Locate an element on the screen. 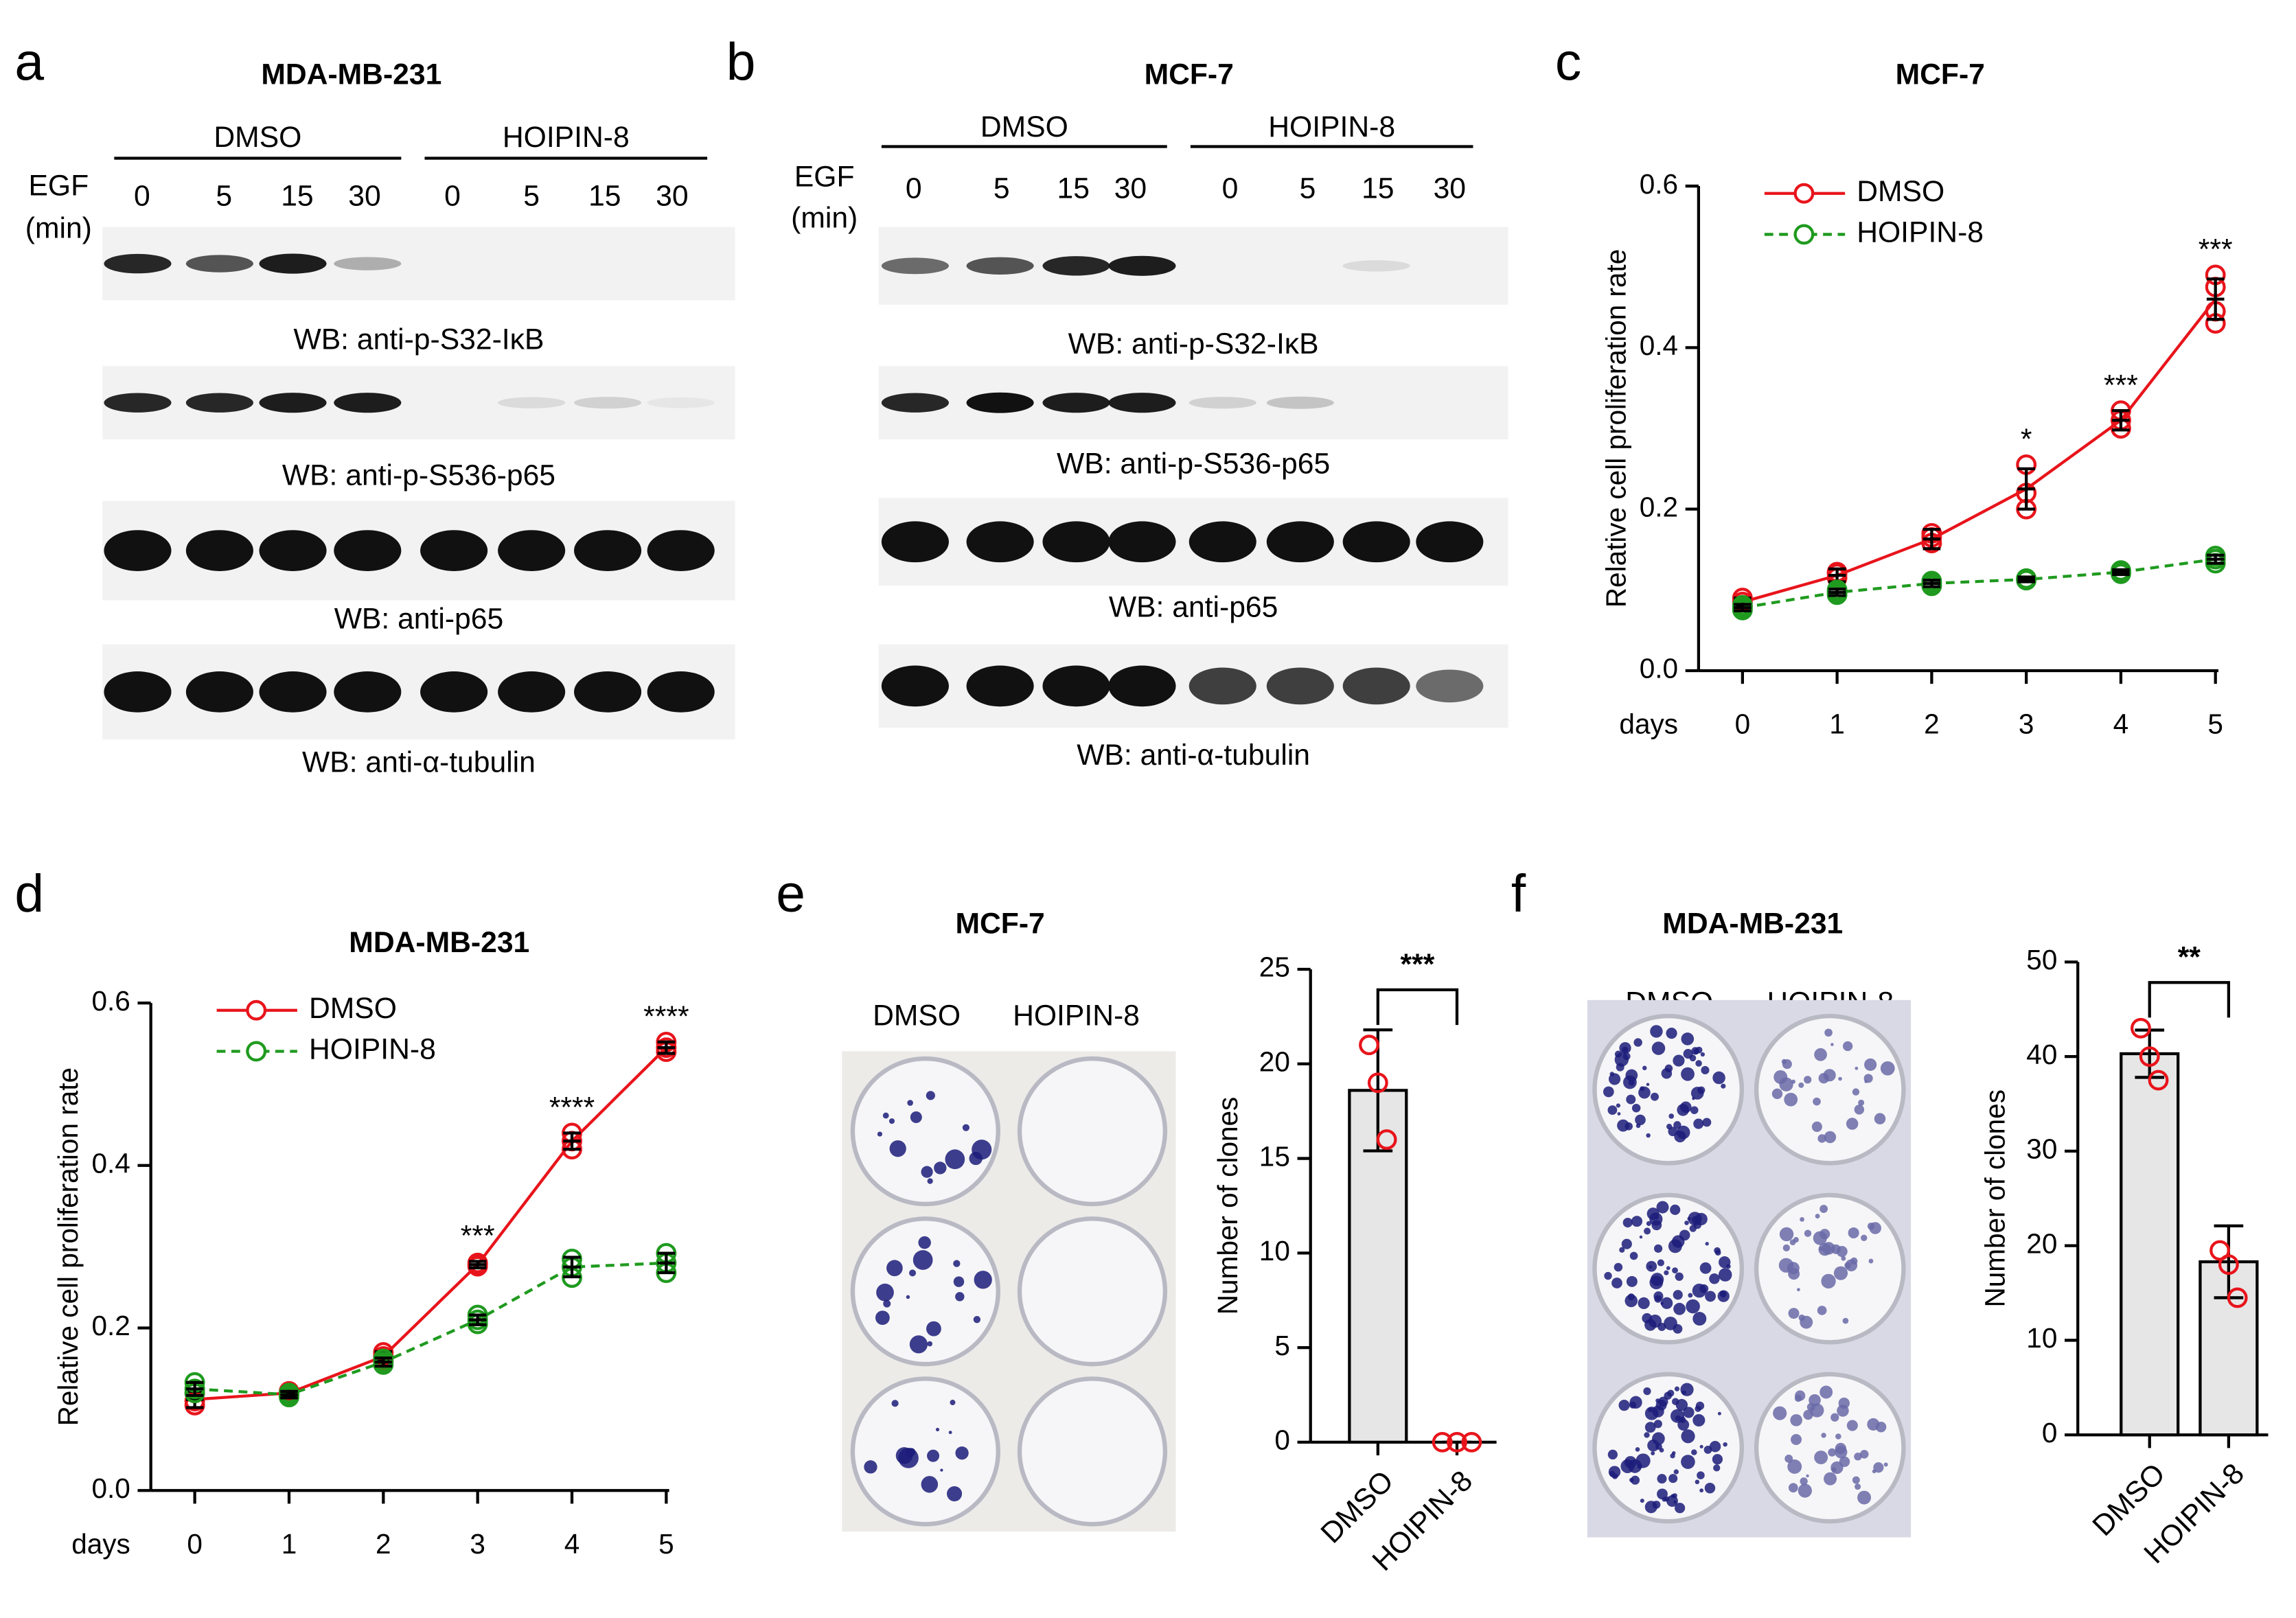  legend-label: HOIPIN-8 is located at coordinates (372, 1049).